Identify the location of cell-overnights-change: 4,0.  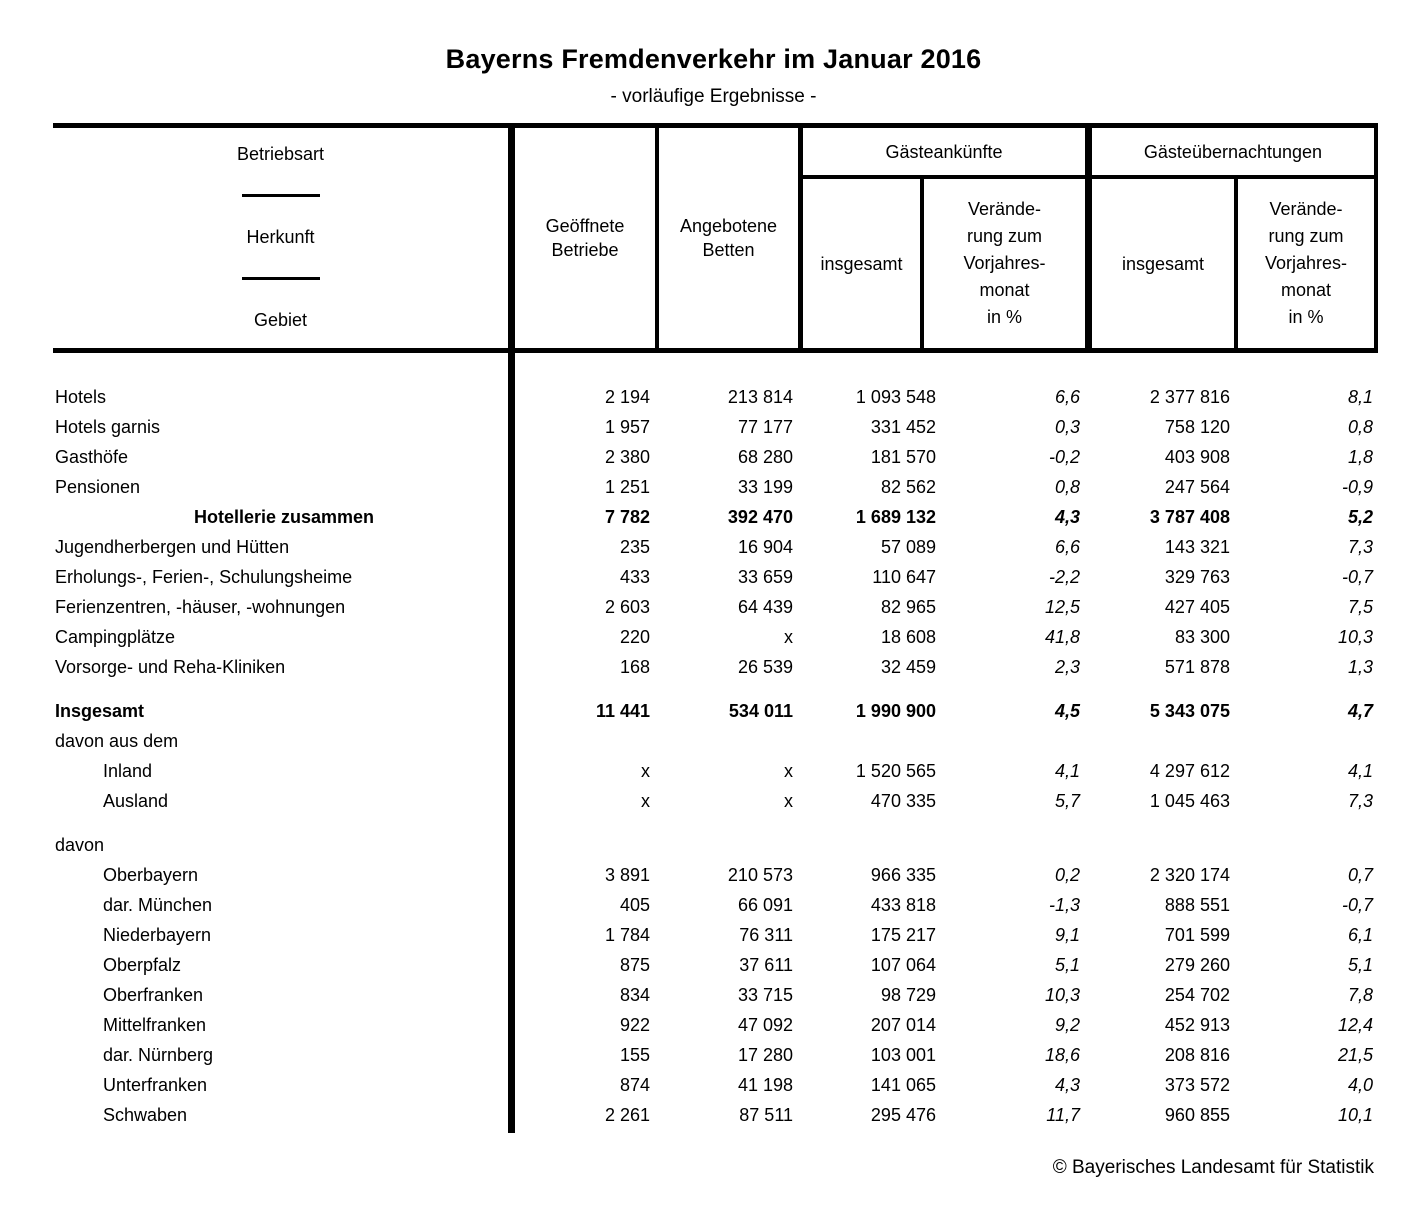
(1360, 1085).